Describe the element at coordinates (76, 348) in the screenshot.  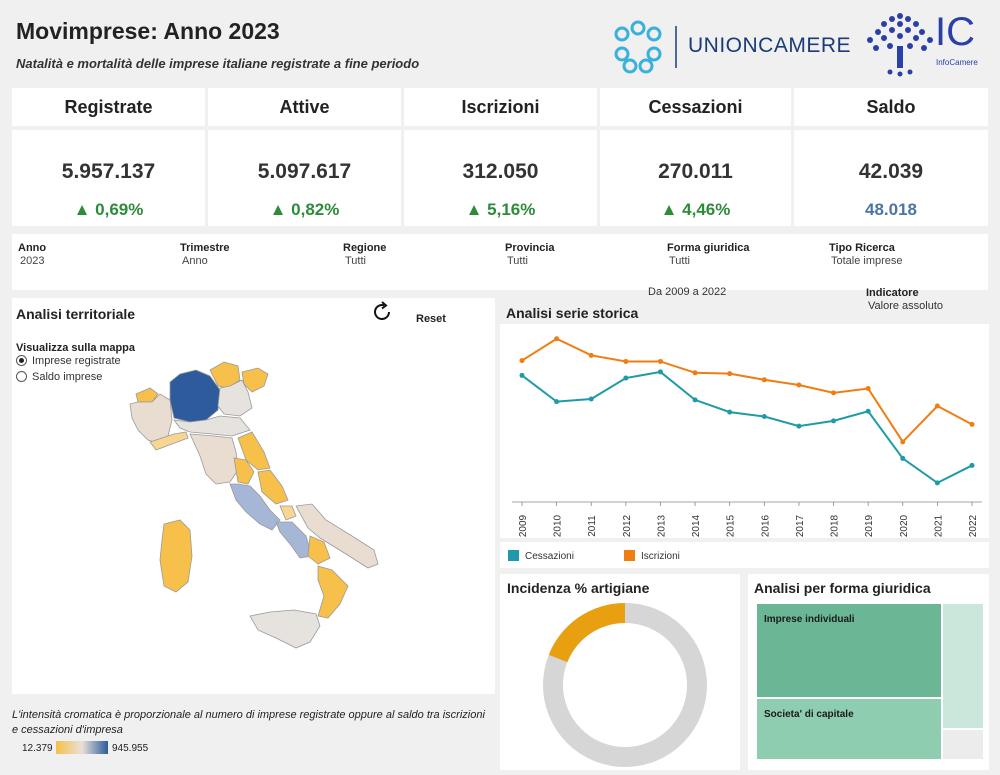
I see `map-display-label: Visualizza sulla mappa` at that location.